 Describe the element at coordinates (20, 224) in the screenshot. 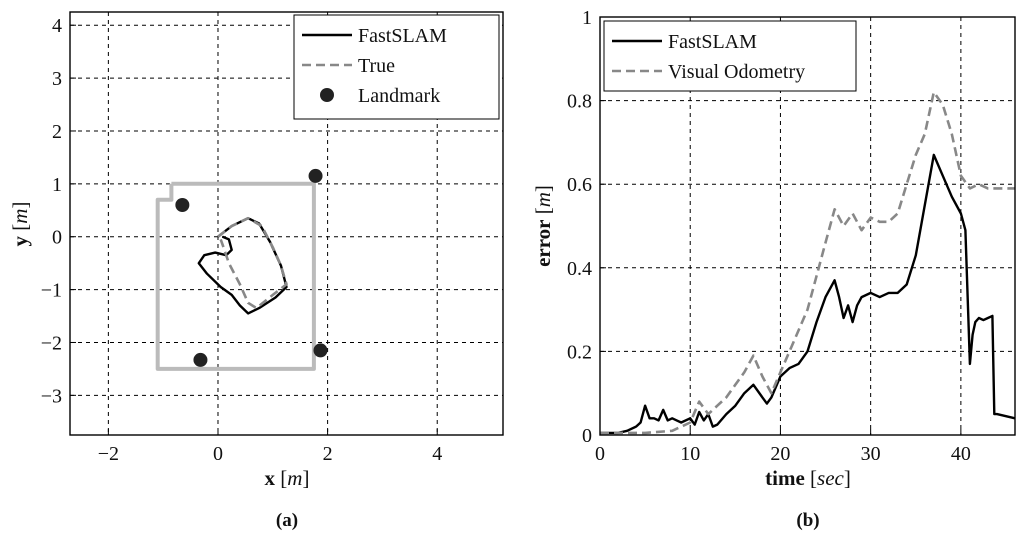

I see `panel-a-ylabel: y [m]` at that location.